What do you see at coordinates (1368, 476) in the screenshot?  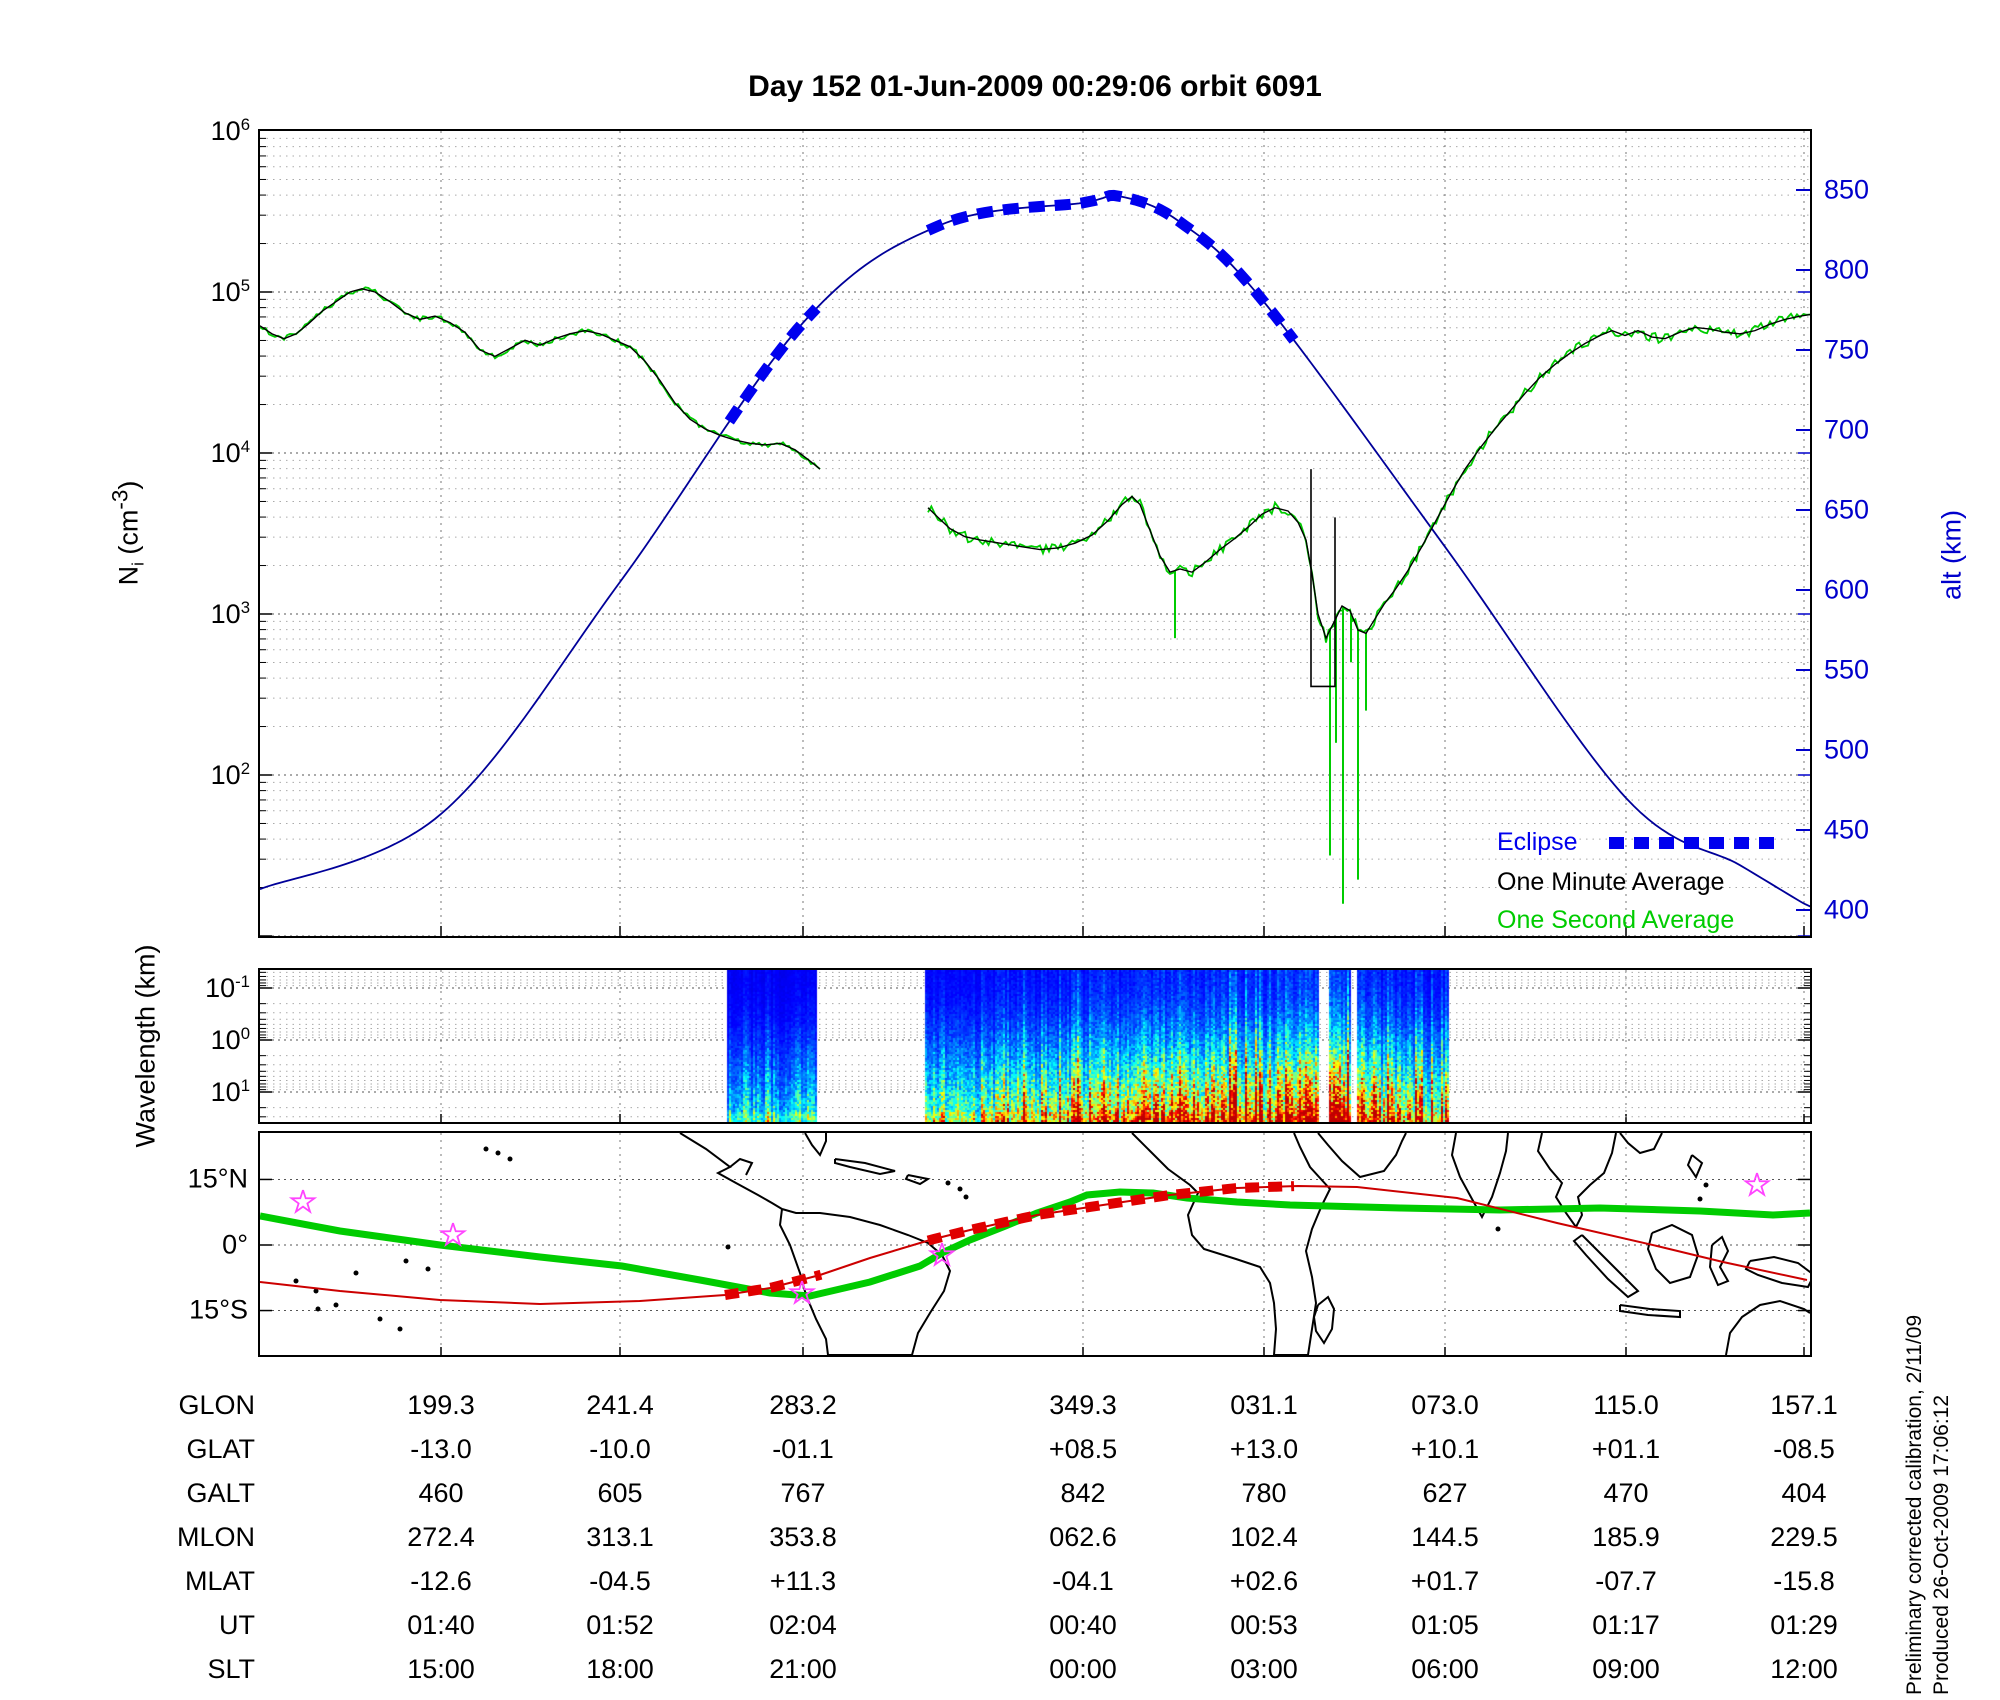 I see `one-minute-curve-seg2` at bounding box center [1368, 476].